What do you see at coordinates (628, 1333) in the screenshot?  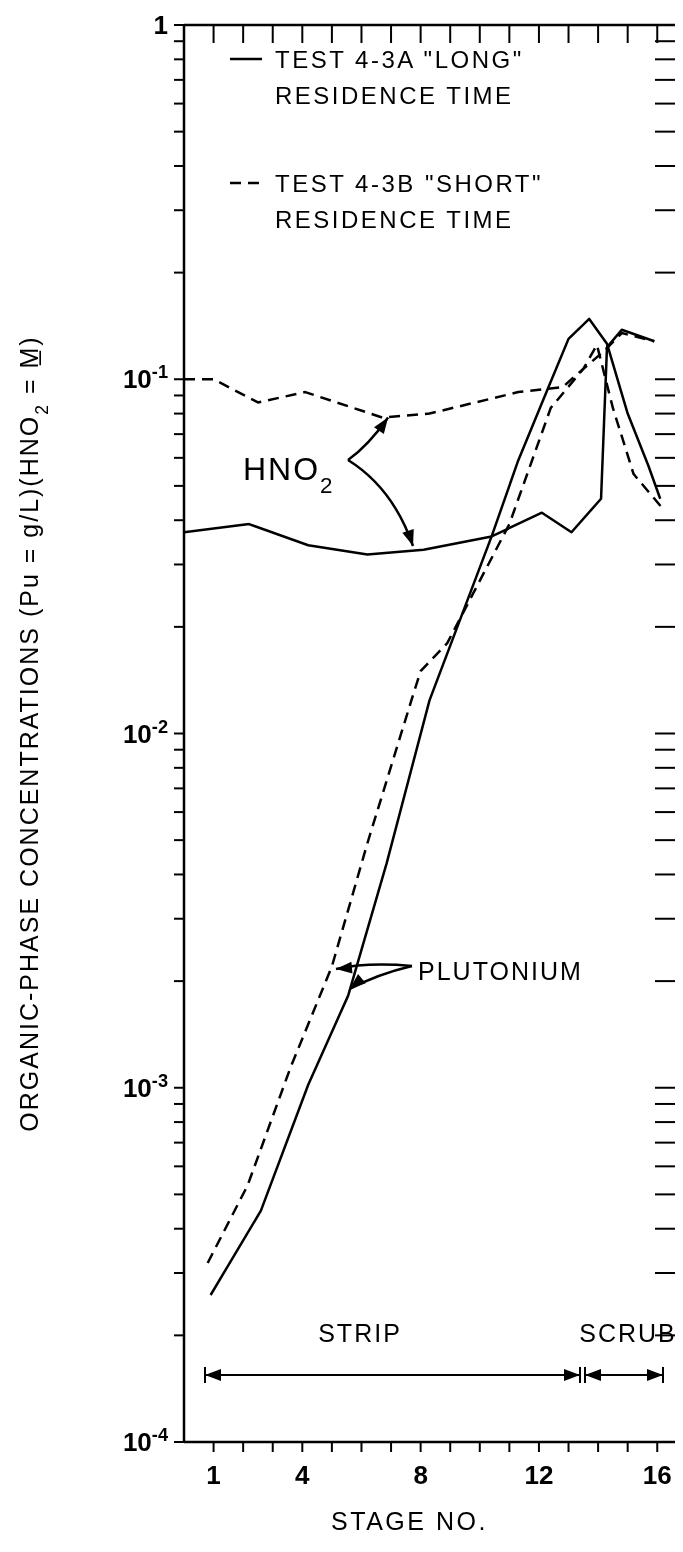 I see `annotation: SCRUB` at bounding box center [628, 1333].